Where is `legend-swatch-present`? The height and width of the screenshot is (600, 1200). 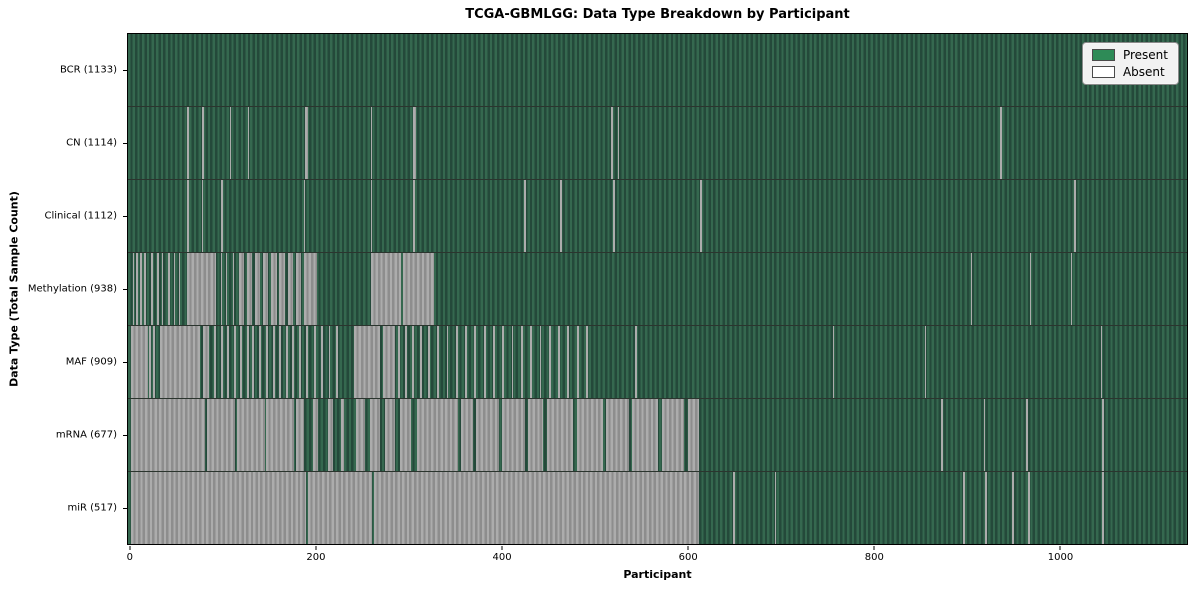
legend-swatch-present is located at coordinates (1103, 55).